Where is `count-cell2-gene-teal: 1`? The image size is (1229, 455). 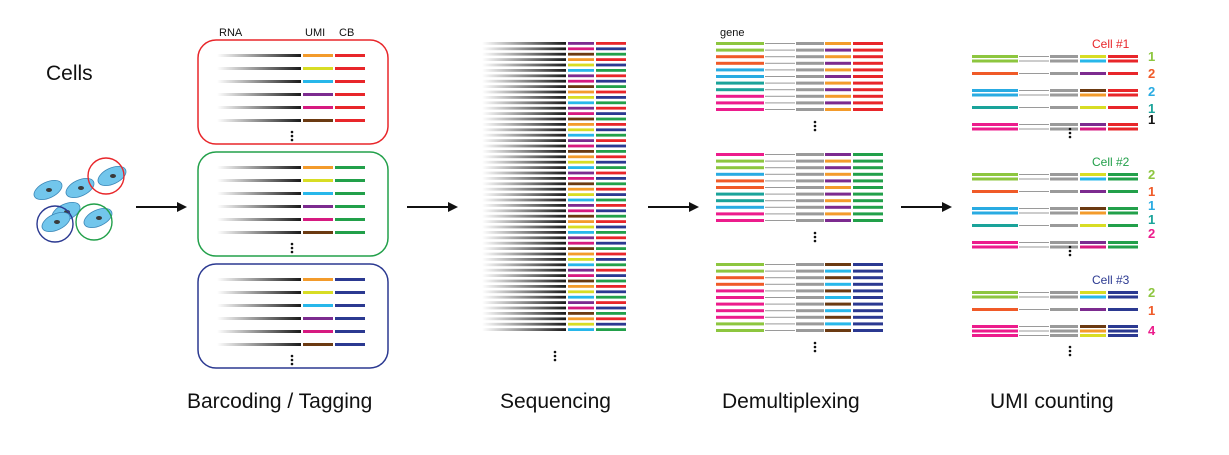
count-cell2-gene-teal: 1 is located at coordinates (1152, 219).